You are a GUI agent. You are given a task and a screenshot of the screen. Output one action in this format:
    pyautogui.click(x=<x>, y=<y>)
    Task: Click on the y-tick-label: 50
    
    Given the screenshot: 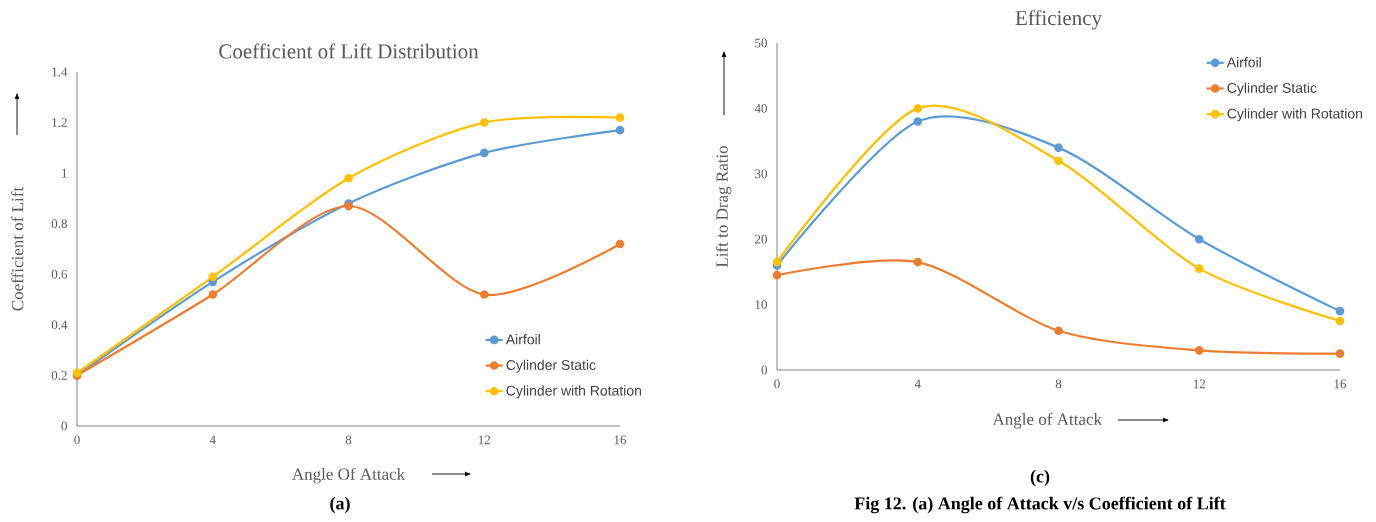 What is the action you would take?
    pyautogui.click(x=761, y=43)
    